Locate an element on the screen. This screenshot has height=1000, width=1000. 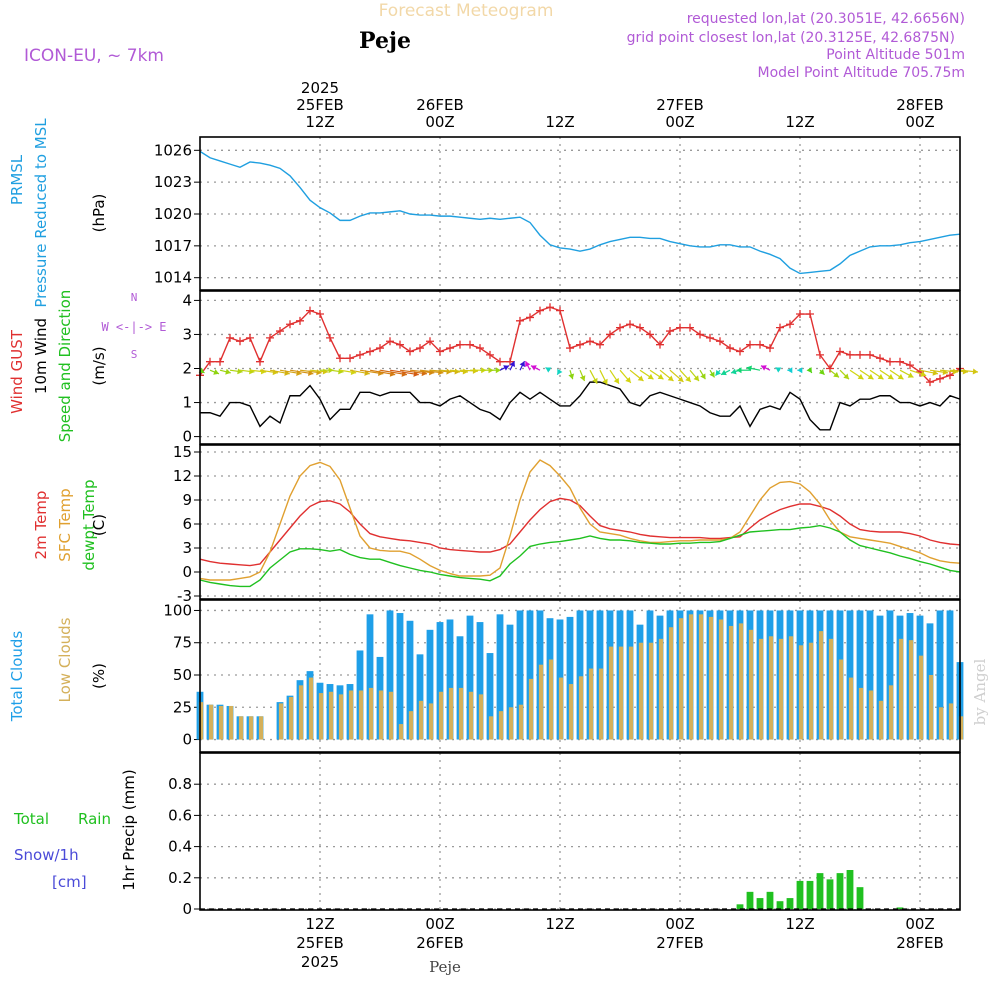
y-tick-label: 1014 is located at coordinates (173, 278).